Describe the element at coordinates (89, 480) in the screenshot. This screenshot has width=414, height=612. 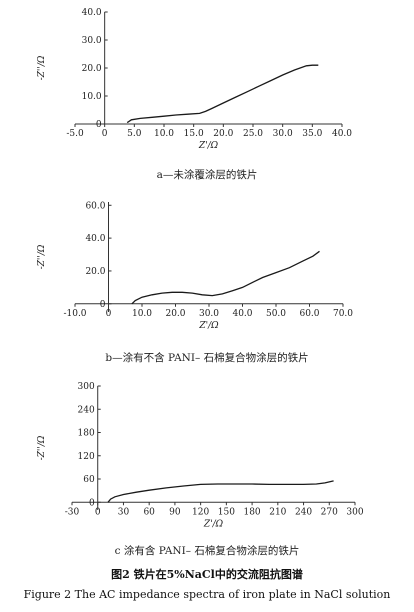
I see `y-tick-label: 60` at that location.